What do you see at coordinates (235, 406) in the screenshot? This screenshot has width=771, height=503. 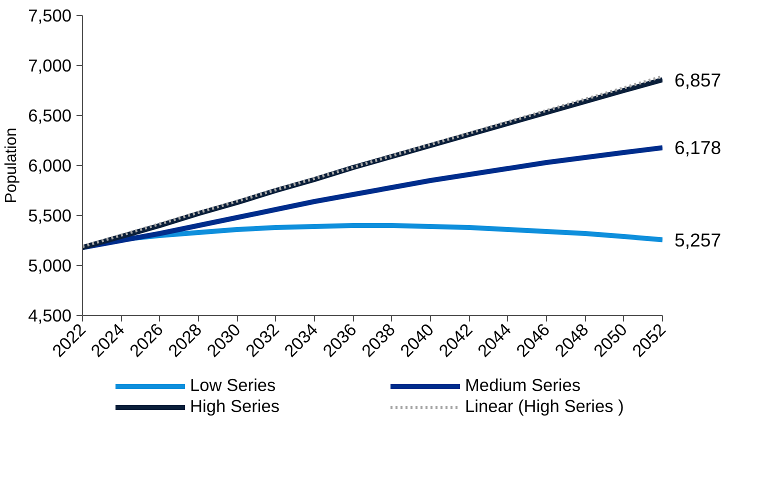 I see `legend-label: High Series` at bounding box center [235, 406].